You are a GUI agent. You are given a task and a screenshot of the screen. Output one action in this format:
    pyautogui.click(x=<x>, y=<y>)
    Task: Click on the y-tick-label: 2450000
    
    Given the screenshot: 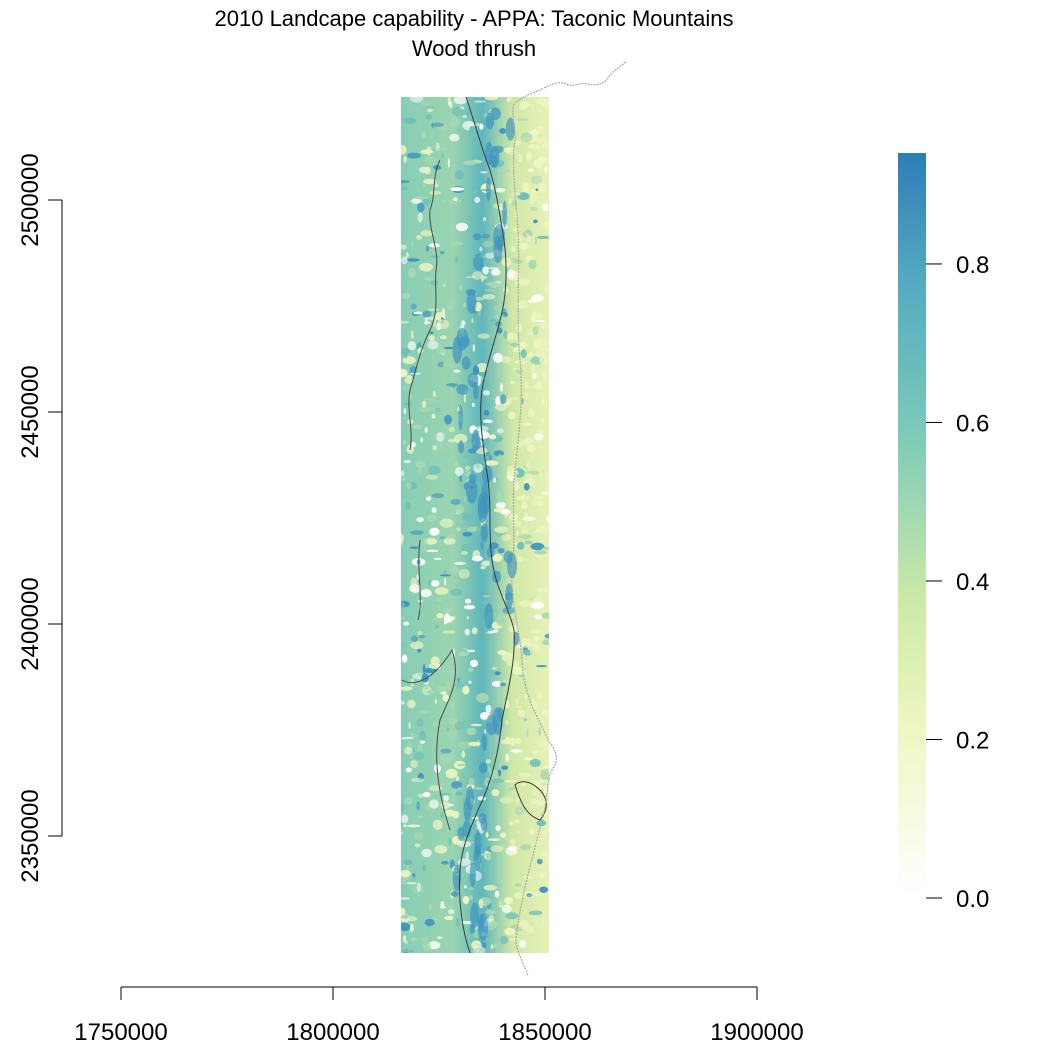 What is the action you would take?
    pyautogui.click(x=30, y=411)
    